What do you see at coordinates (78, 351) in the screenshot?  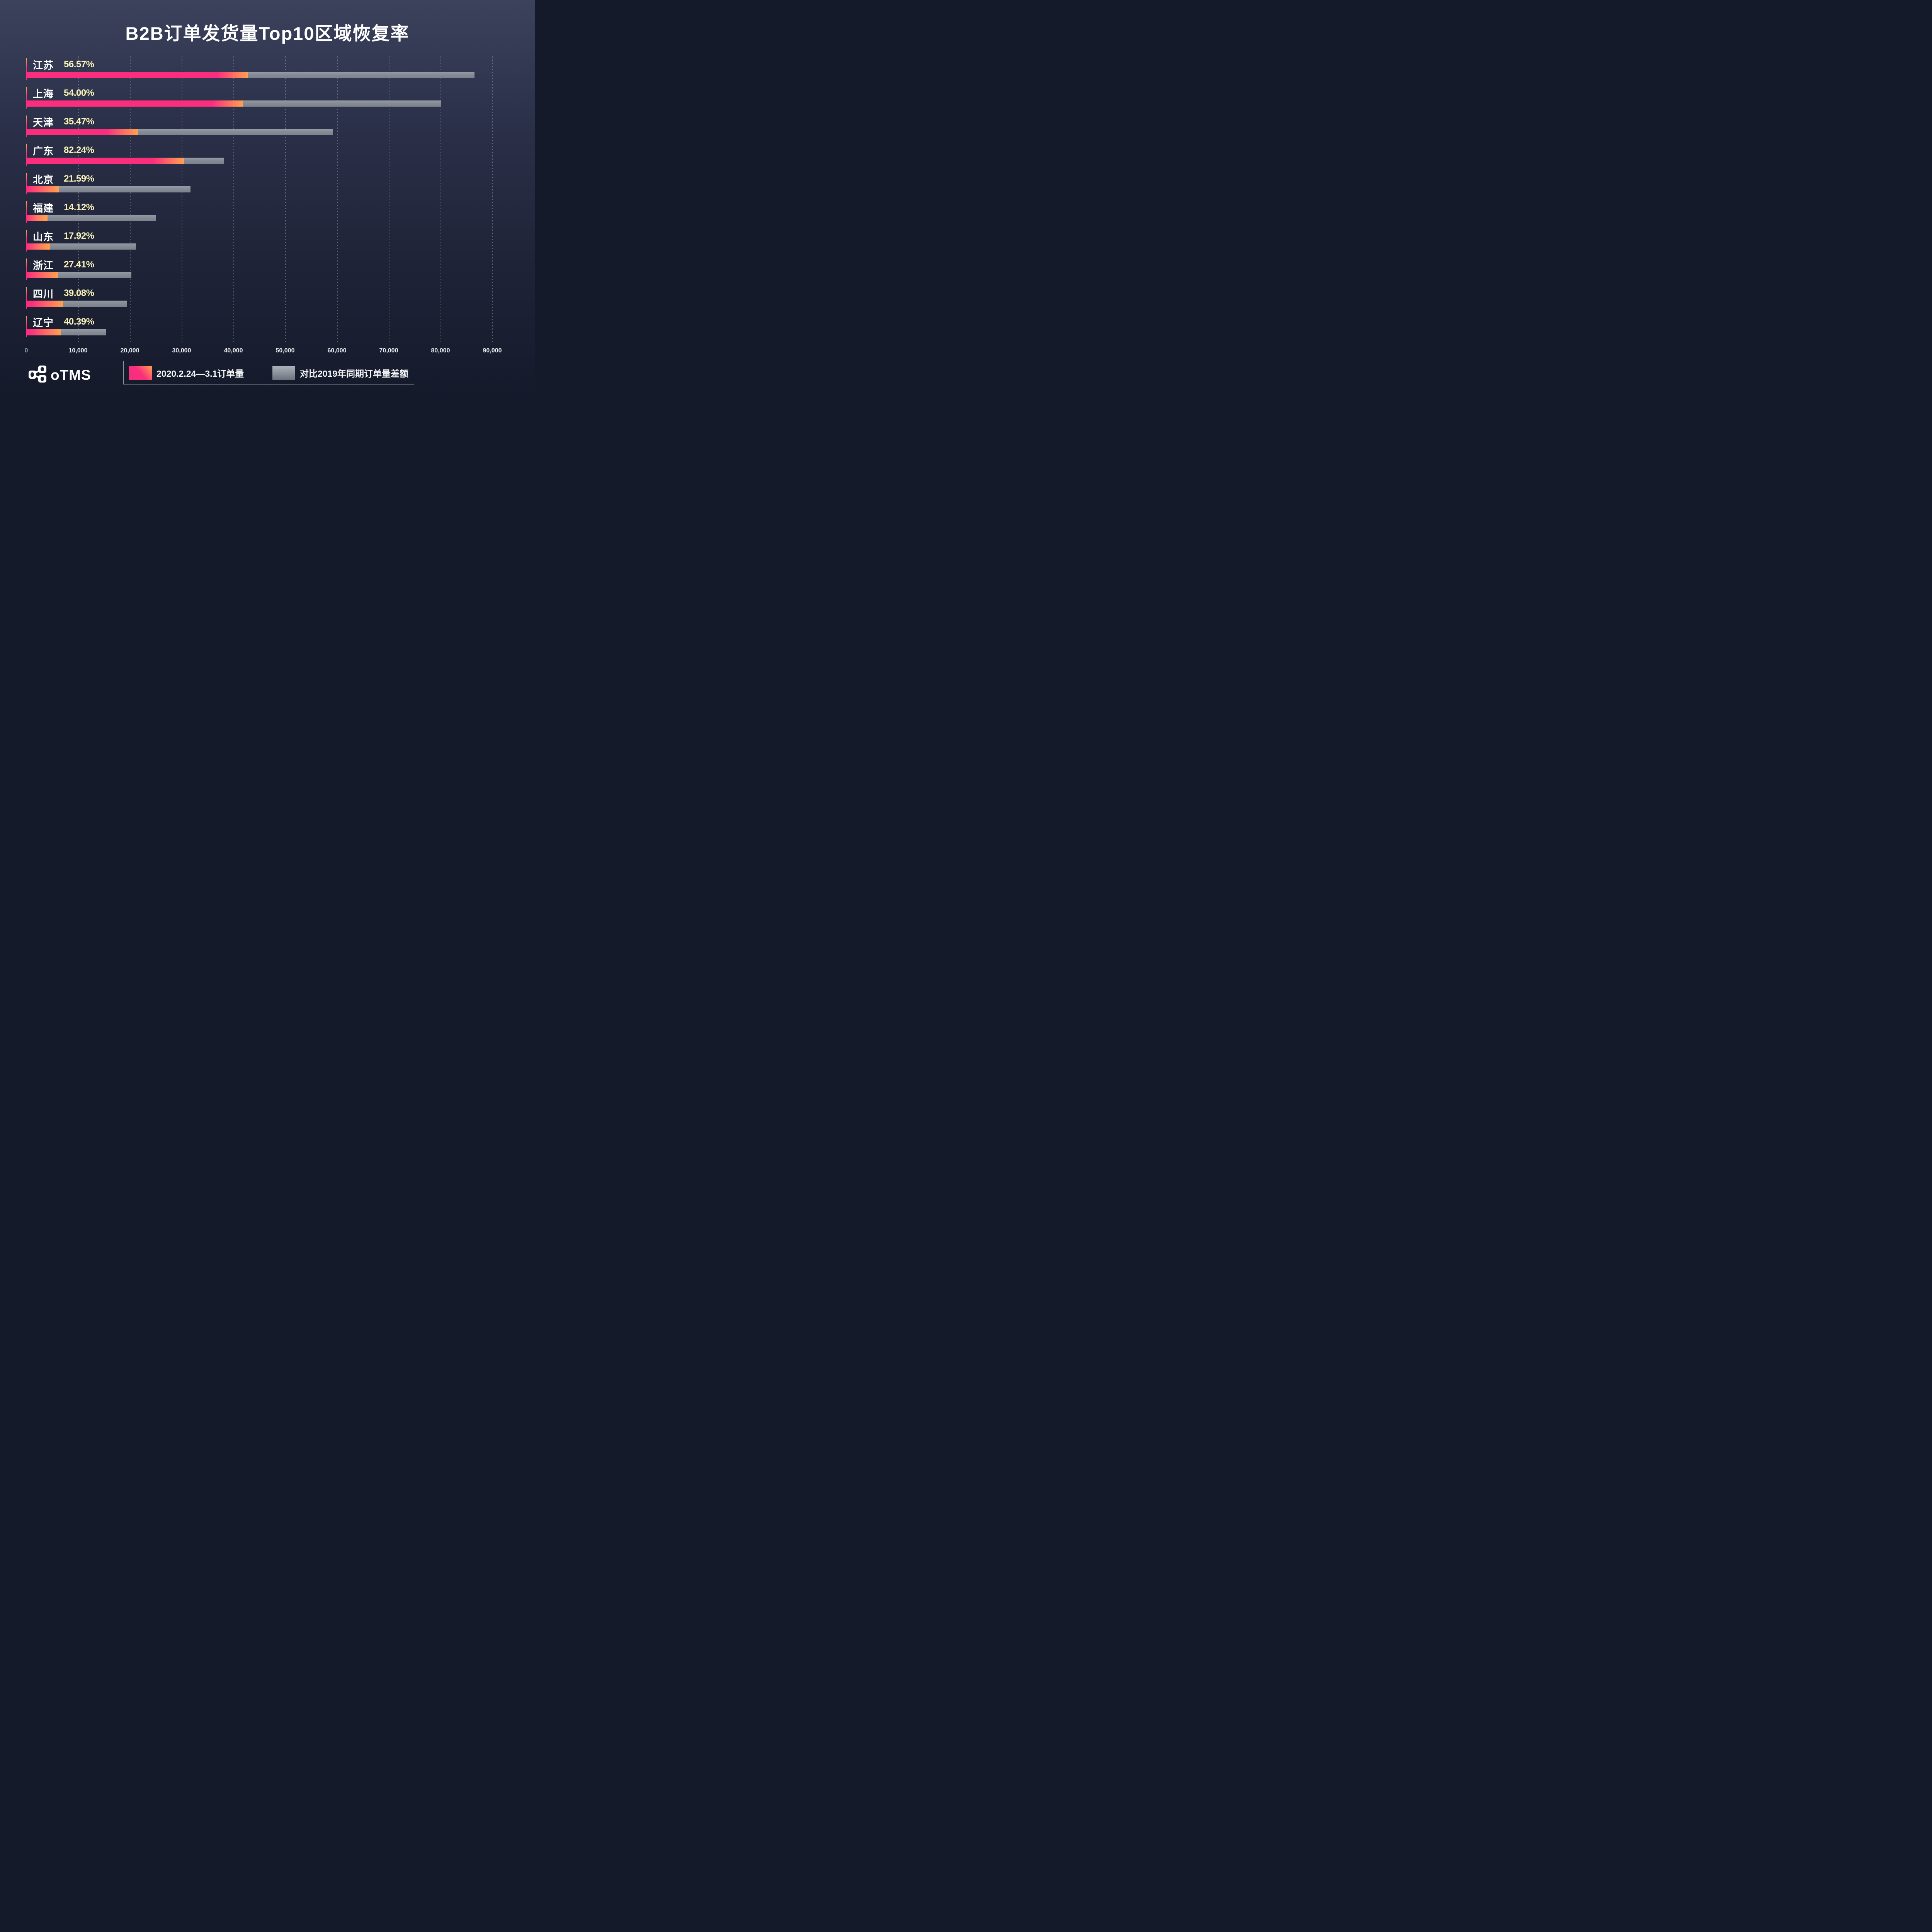 I see `axis-tick-label: 10,000` at bounding box center [78, 351].